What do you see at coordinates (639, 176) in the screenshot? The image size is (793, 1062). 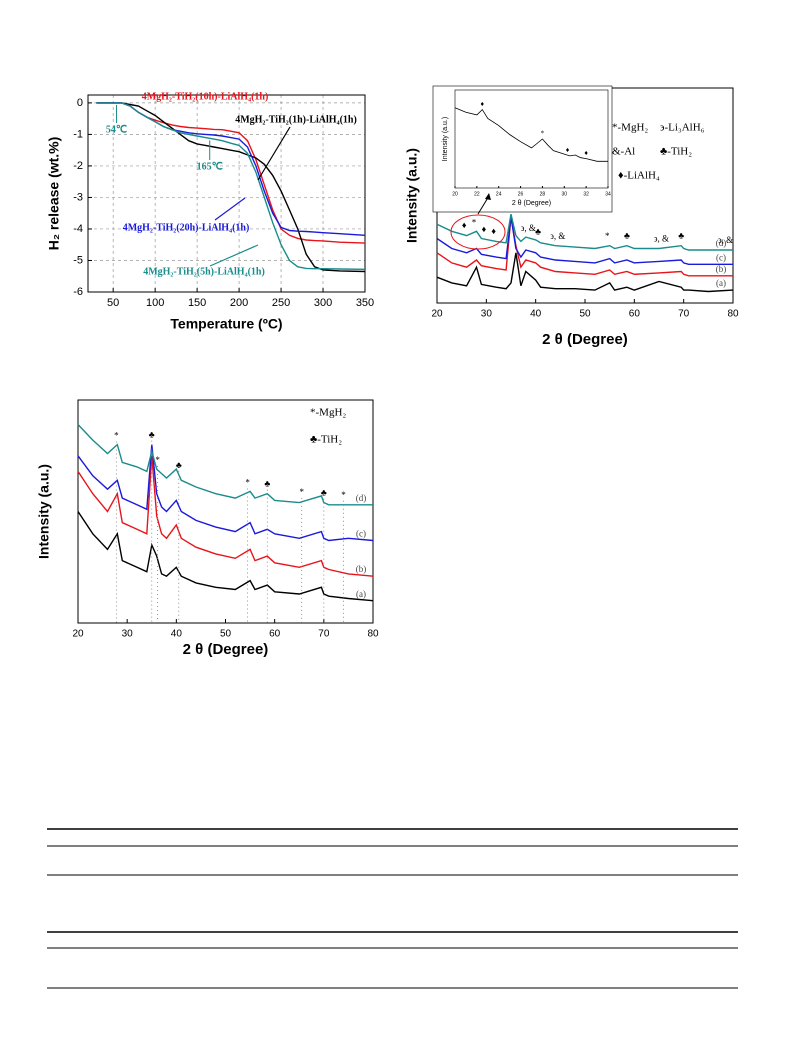 I see `legend-entry: ♦-LiAlH₄` at bounding box center [639, 176].